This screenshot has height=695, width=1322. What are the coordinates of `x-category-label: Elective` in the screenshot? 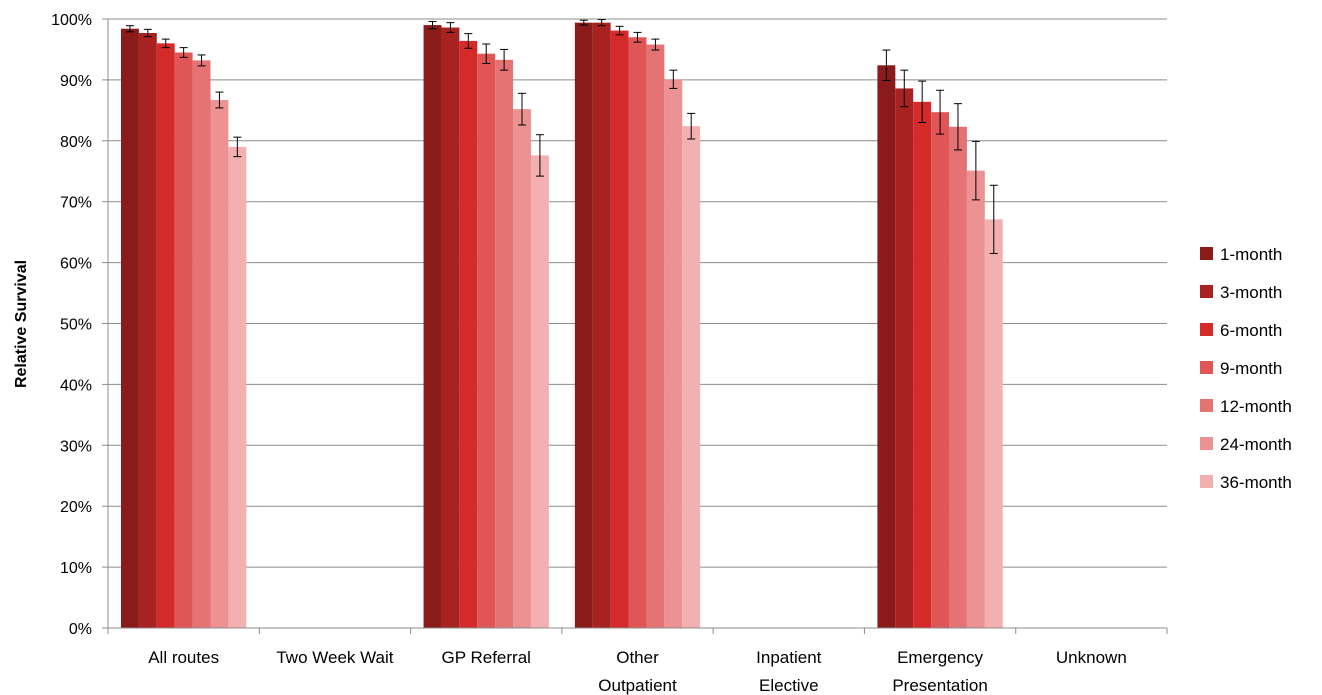 It's located at (789, 685).